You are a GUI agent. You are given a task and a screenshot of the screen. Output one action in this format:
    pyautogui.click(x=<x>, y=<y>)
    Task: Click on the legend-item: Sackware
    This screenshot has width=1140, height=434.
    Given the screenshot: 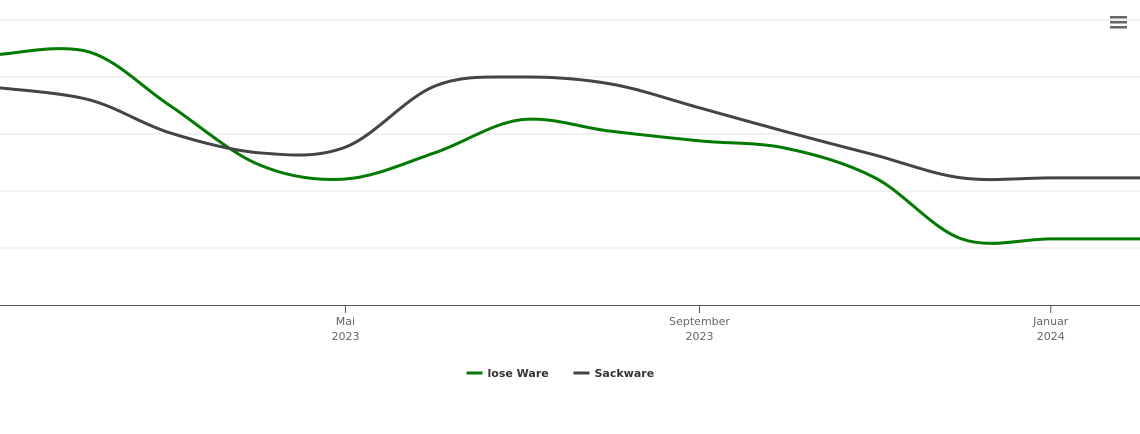 What is the action you would take?
    pyautogui.click(x=614, y=373)
    